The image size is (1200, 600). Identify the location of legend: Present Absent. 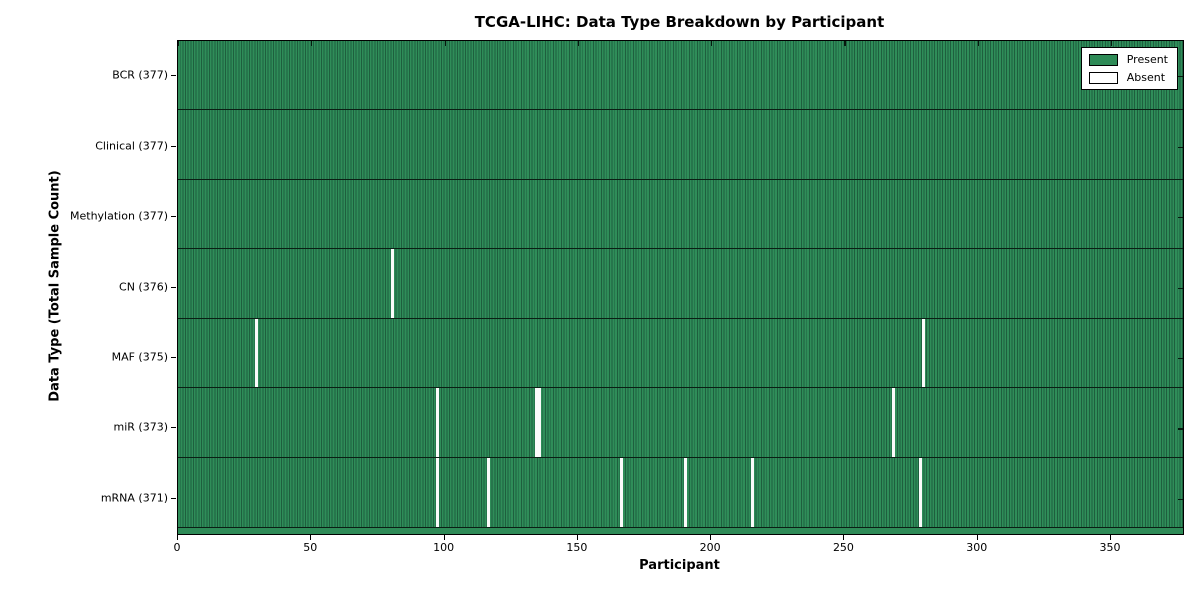
(1129, 68).